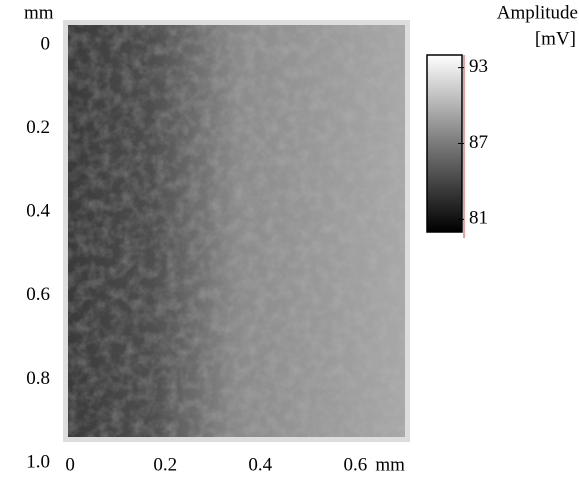 The width and height of the screenshot is (579, 481). What do you see at coordinates (478, 142) in the screenshot?
I see `colorbar-tick-label: 87` at bounding box center [478, 142].